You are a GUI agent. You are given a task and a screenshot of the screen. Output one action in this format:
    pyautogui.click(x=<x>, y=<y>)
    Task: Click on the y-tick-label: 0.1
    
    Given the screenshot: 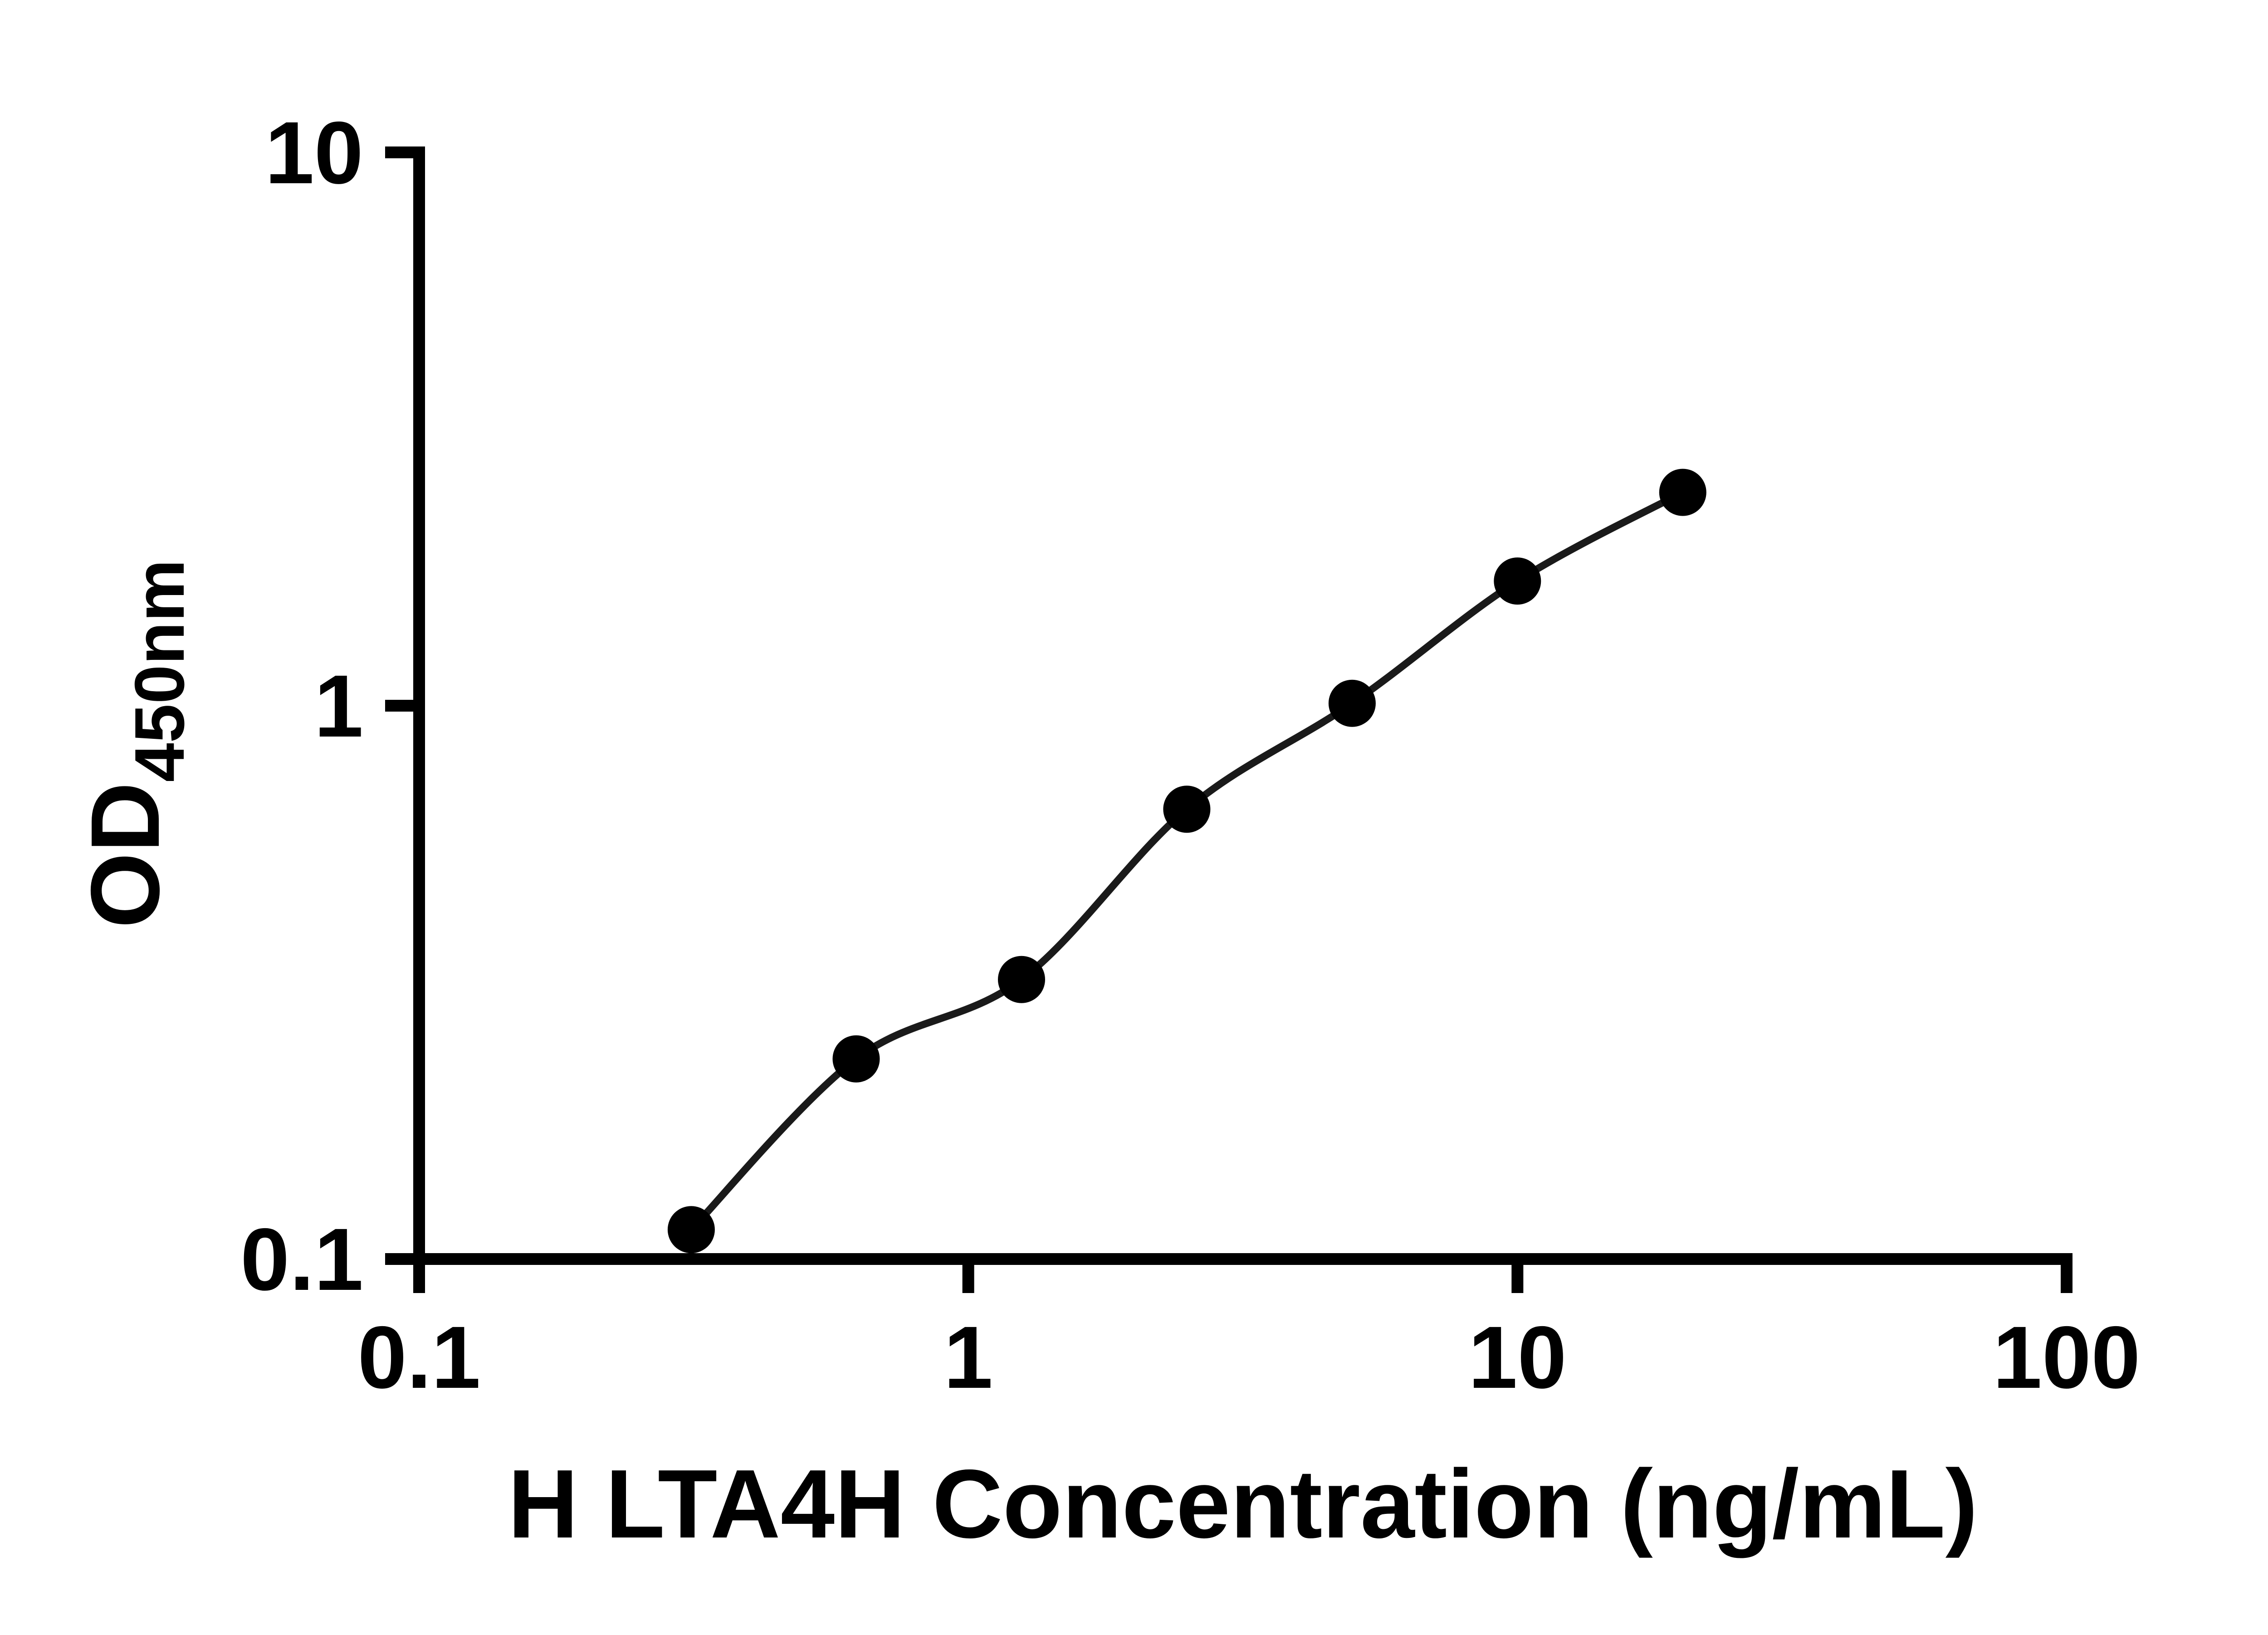 What is the action you would take?
    pyautogui.click(x=302, y=1259)
    